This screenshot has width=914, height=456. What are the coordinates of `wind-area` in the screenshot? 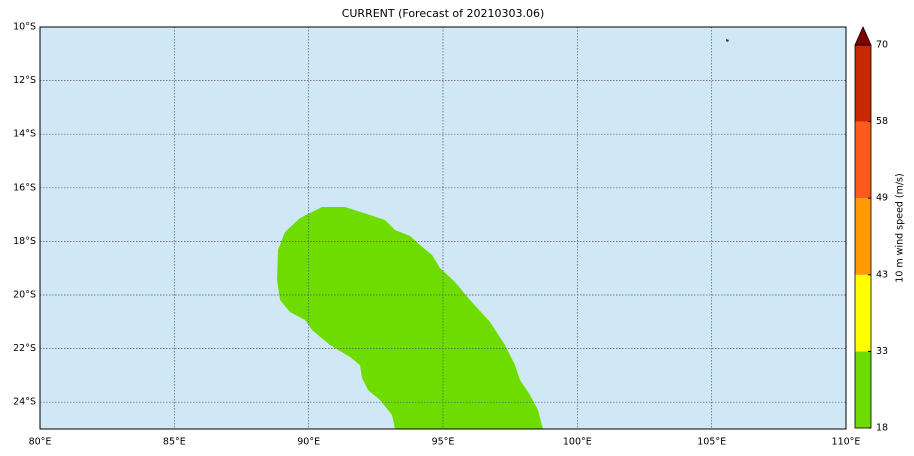 It's located at (410, 318).